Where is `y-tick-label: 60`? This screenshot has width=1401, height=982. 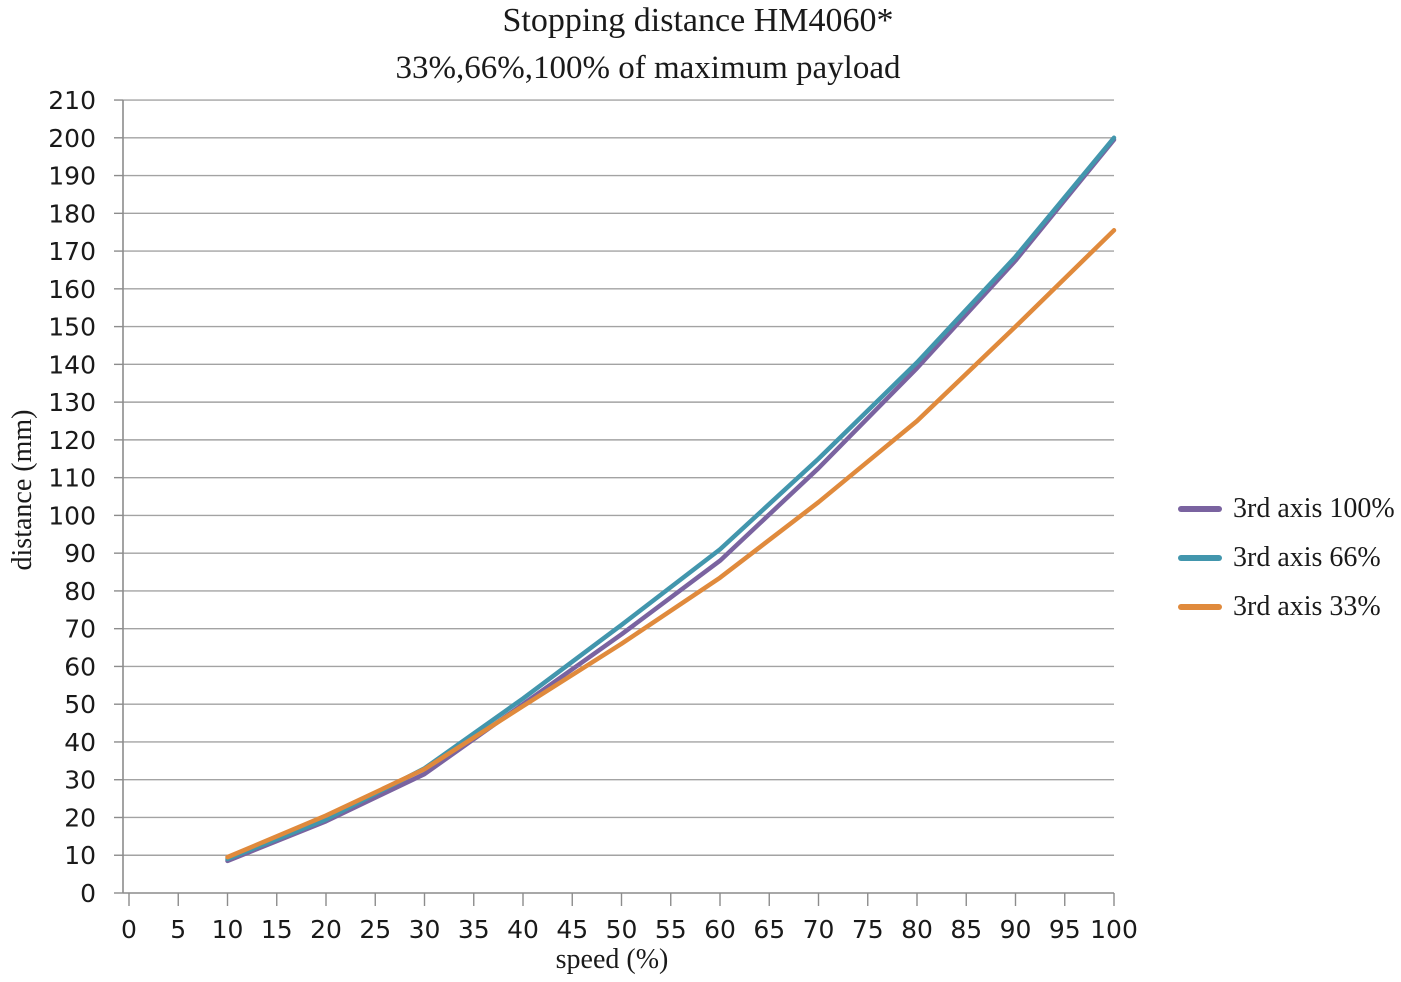
y-tick-label: 60 is located at coordinates (80, 666).